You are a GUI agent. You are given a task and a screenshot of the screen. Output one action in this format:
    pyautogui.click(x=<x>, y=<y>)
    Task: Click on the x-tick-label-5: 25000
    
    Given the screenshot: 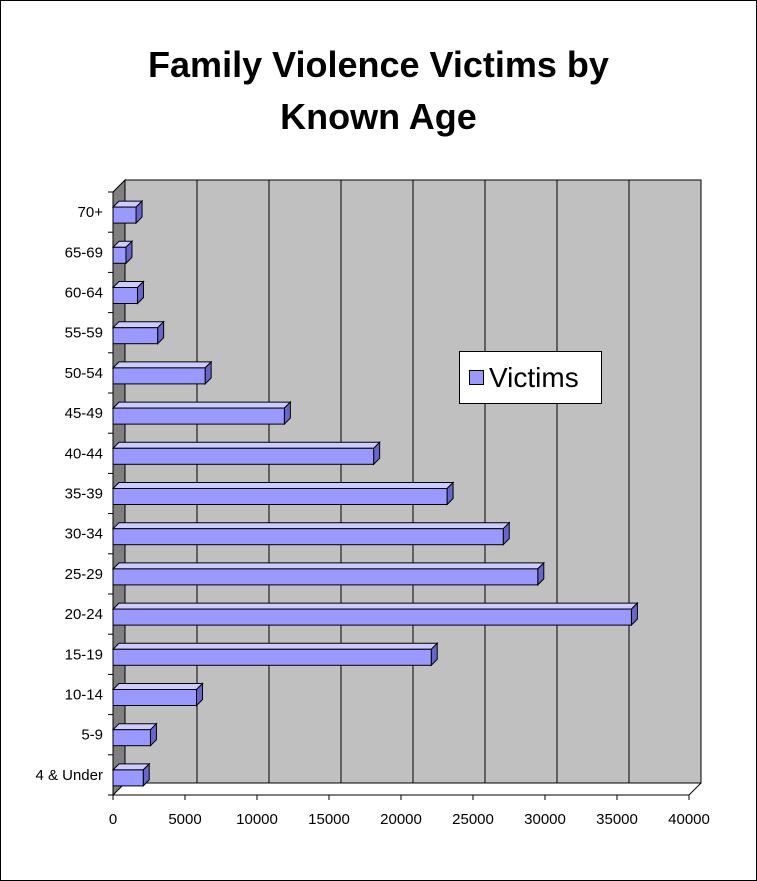 What is the action you would take?
    pyautogui.click(x=473, y=819)
    